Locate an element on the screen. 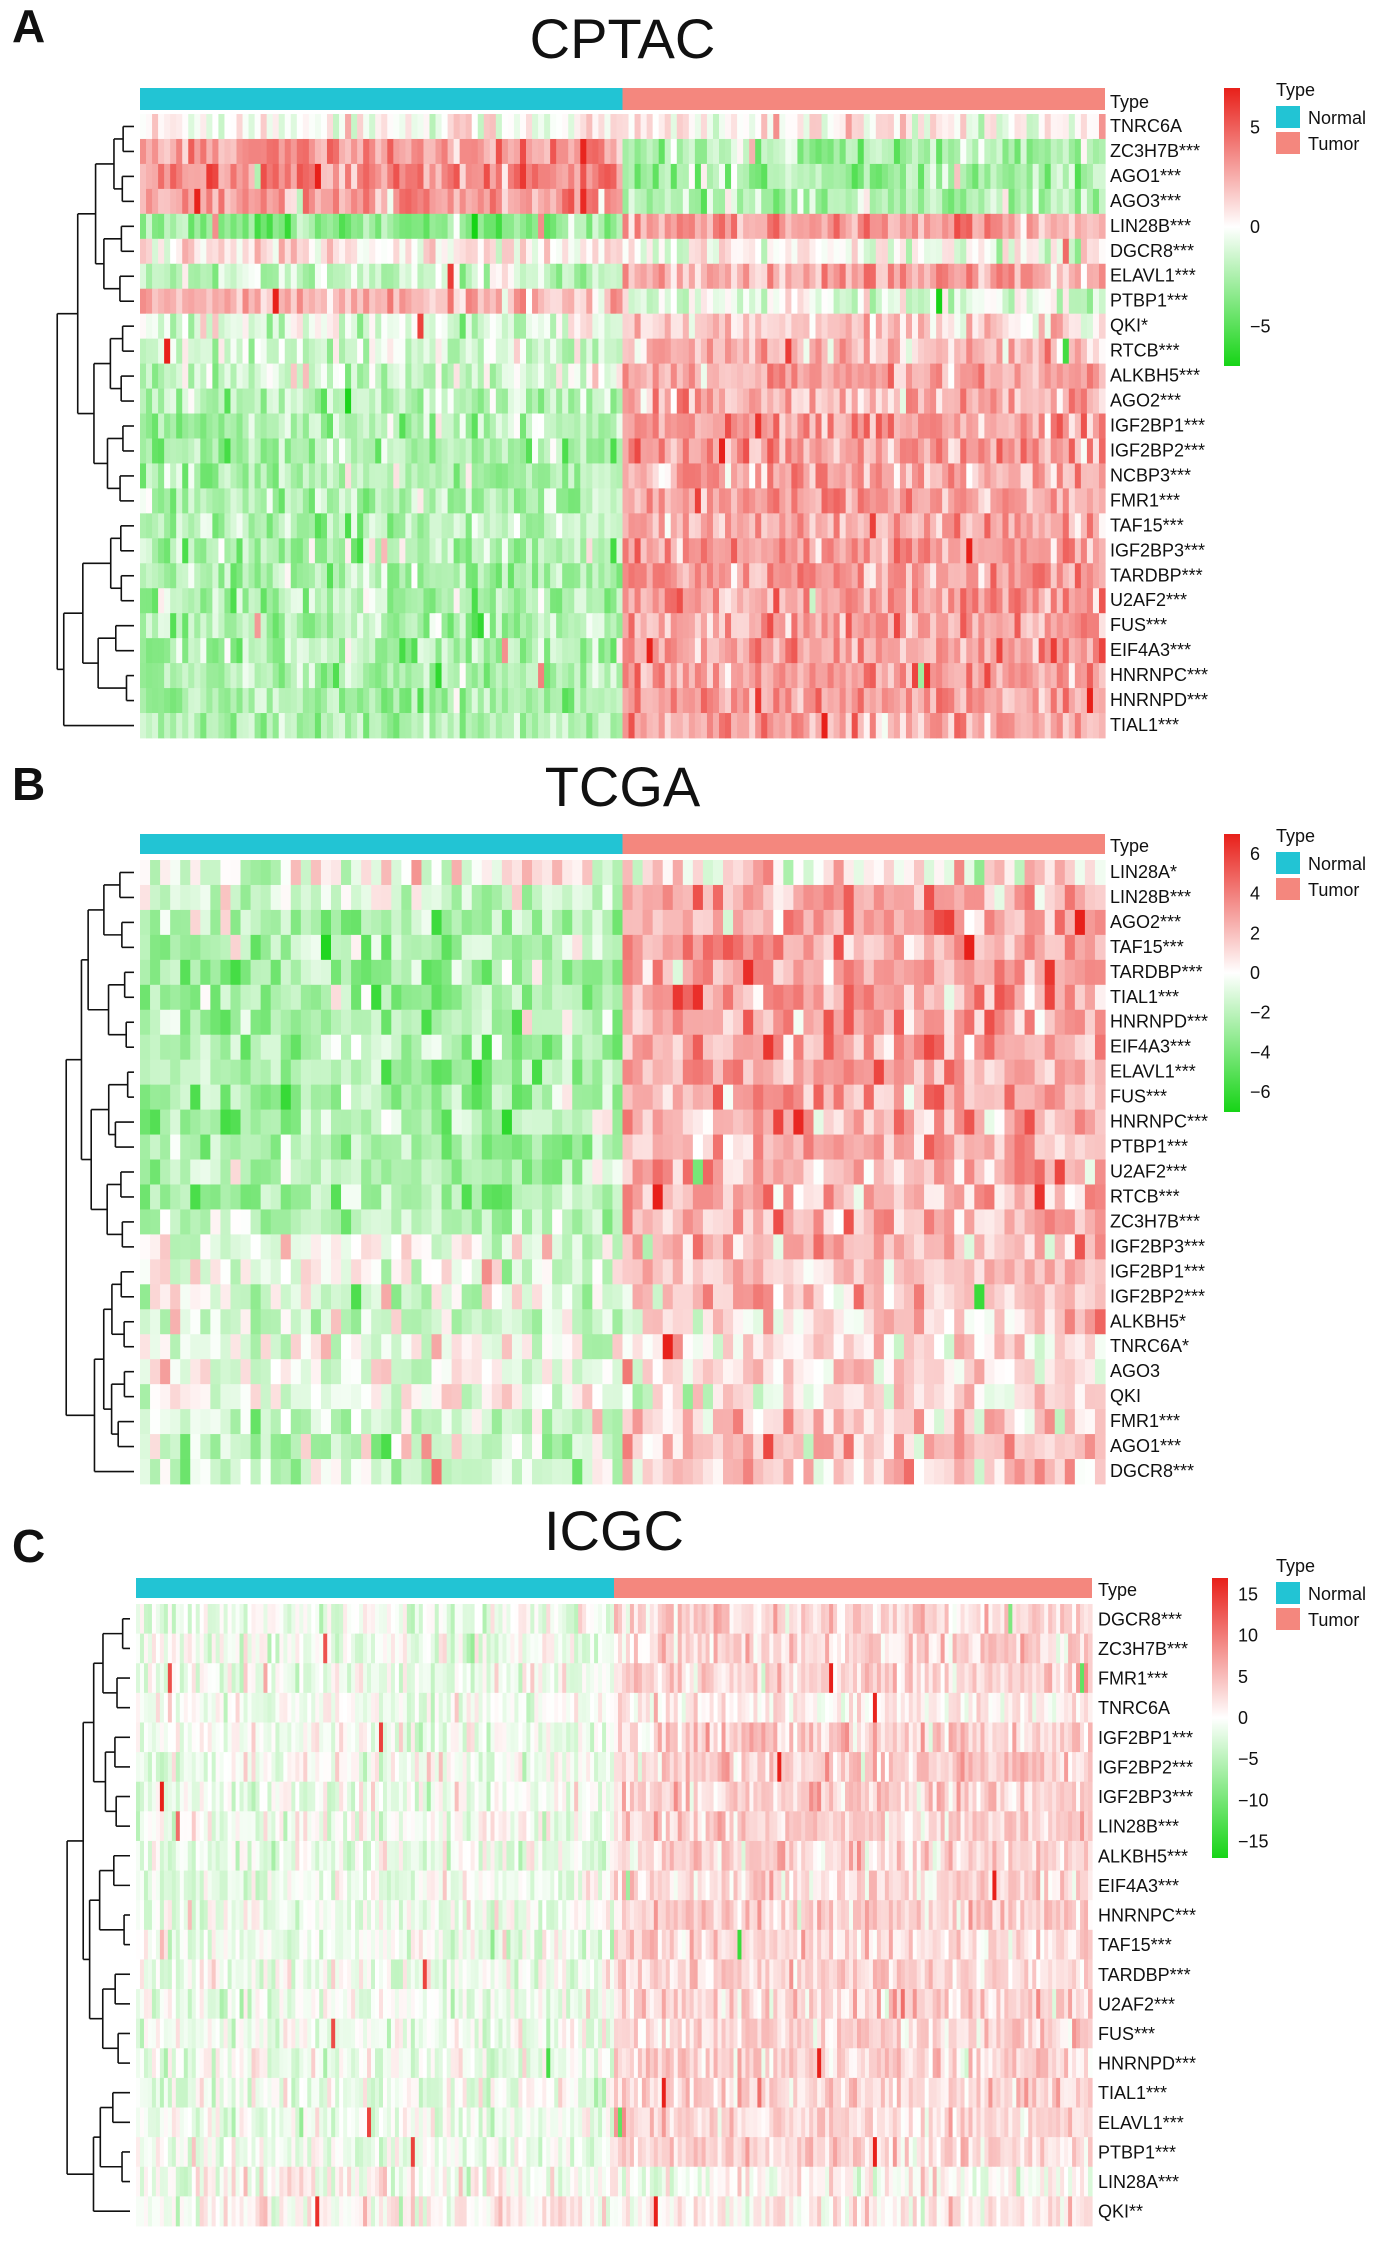 This screenshot has width=1382, height=2250. row-label: FUS*** is located at coordinates (1138, 625).